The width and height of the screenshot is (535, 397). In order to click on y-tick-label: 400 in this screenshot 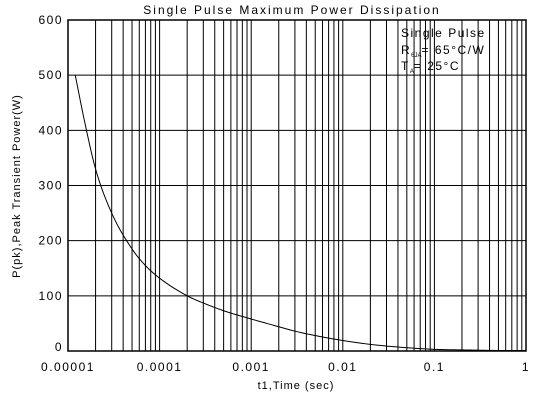, I will do `click(50, 130)`.